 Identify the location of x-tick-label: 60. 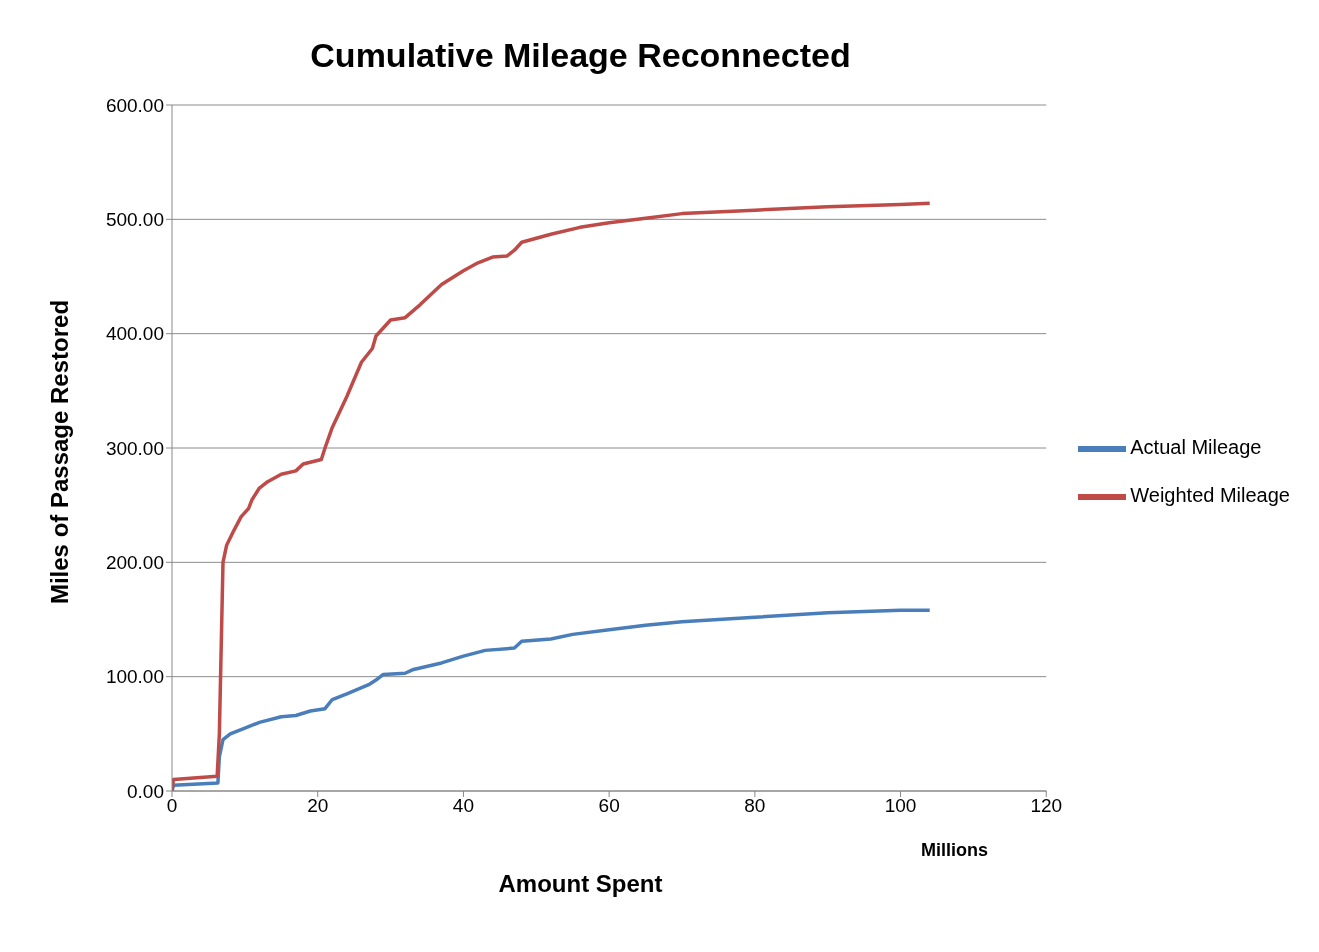
(609, 806).